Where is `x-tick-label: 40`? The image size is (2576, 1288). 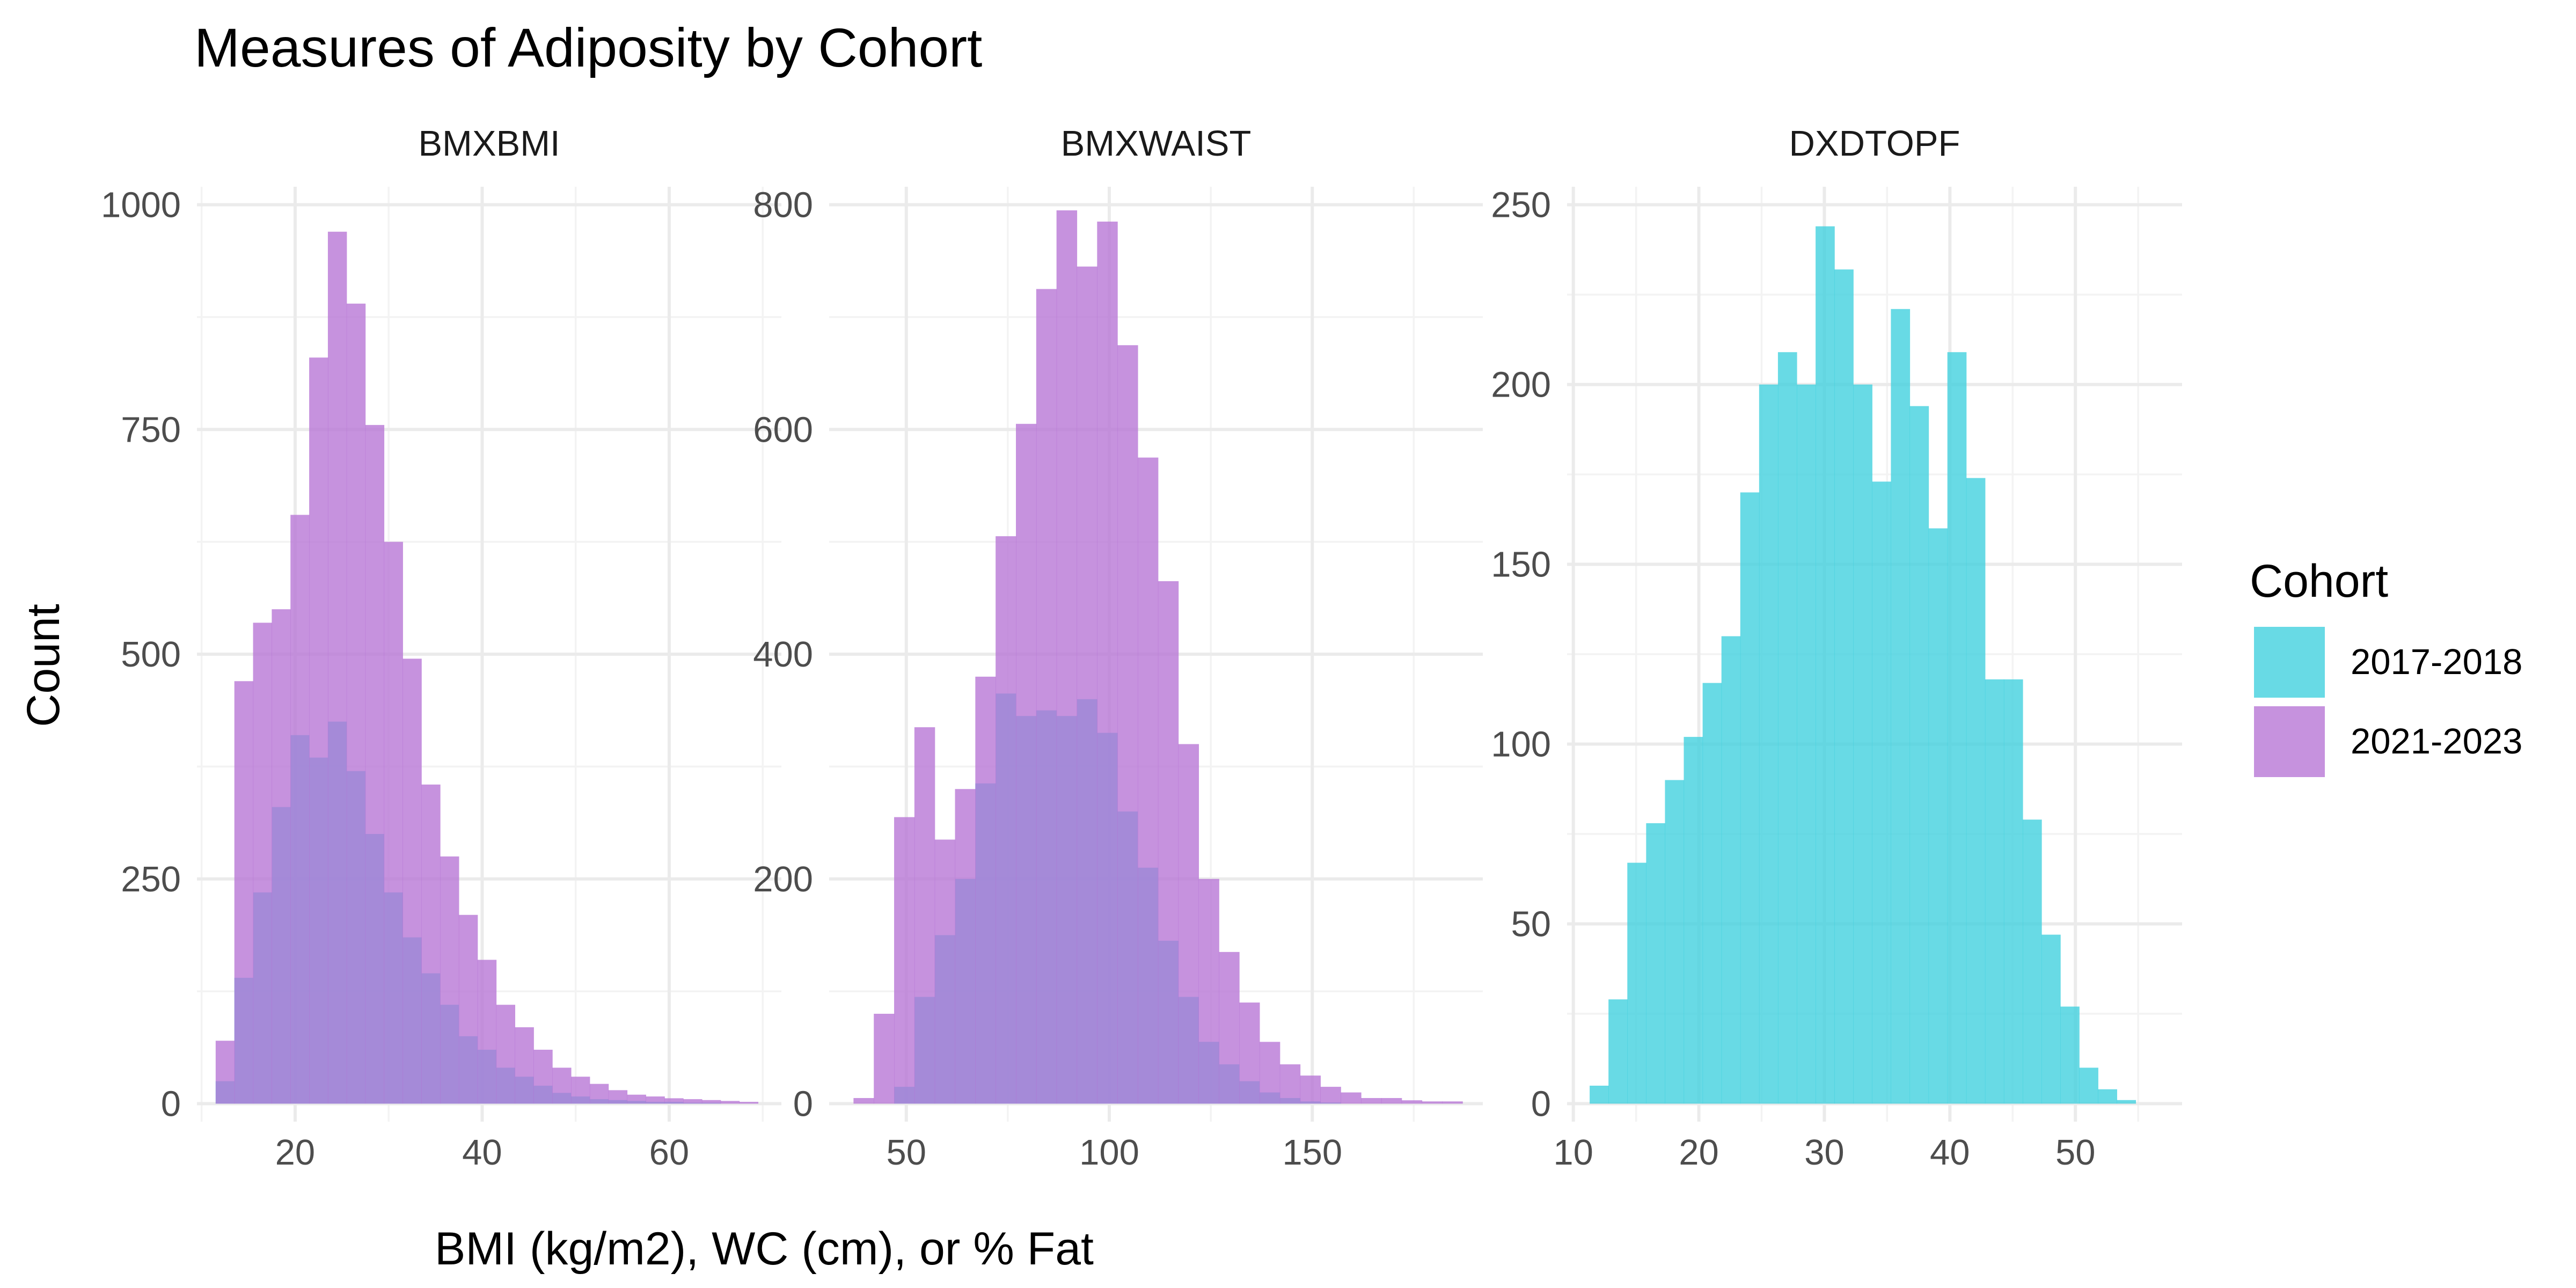 x-tick-label: 40 is located at coordinates (1950, 1152).